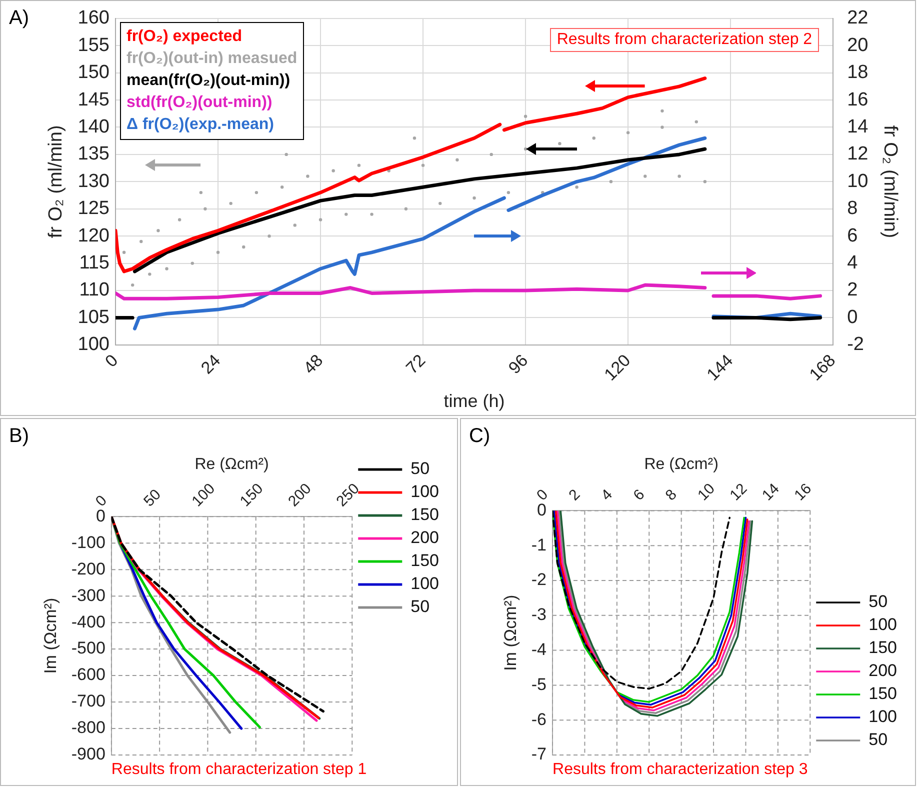 The width and height of the screenshot is (922, 789). Describe the element at coordinates (539, 544) in the screenshot. I see `y-tick-label: -1` at that location.